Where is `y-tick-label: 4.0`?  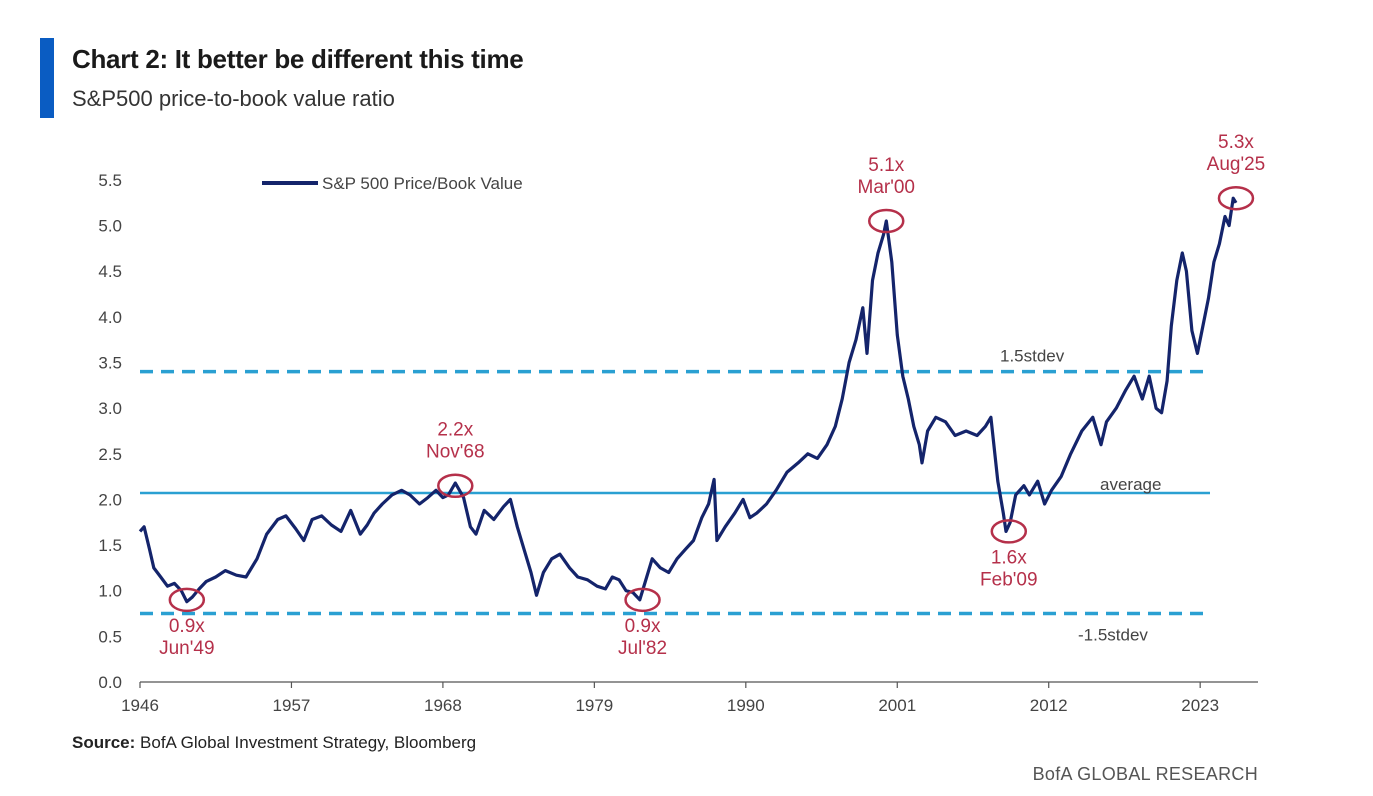 y-tick-label: 4.0 is located at coordinates (110, 317).